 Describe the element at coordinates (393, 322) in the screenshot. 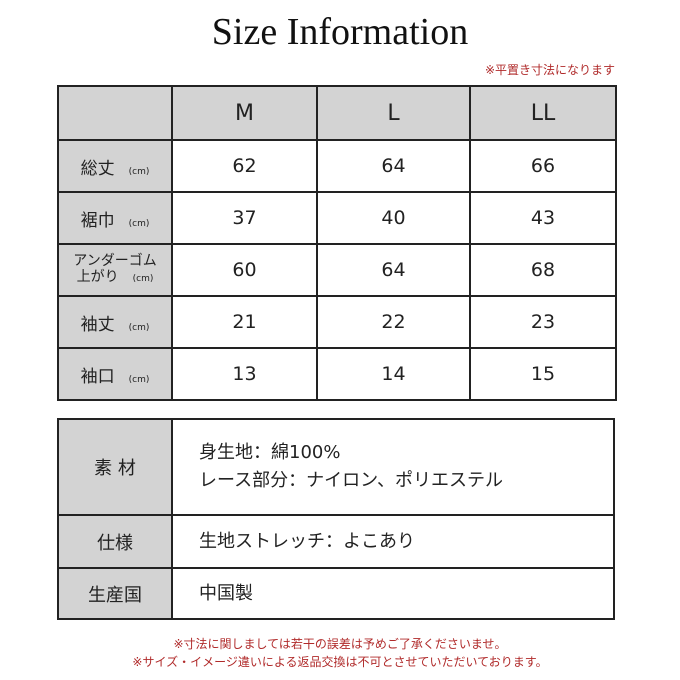

I see `cell: 22` at that location.